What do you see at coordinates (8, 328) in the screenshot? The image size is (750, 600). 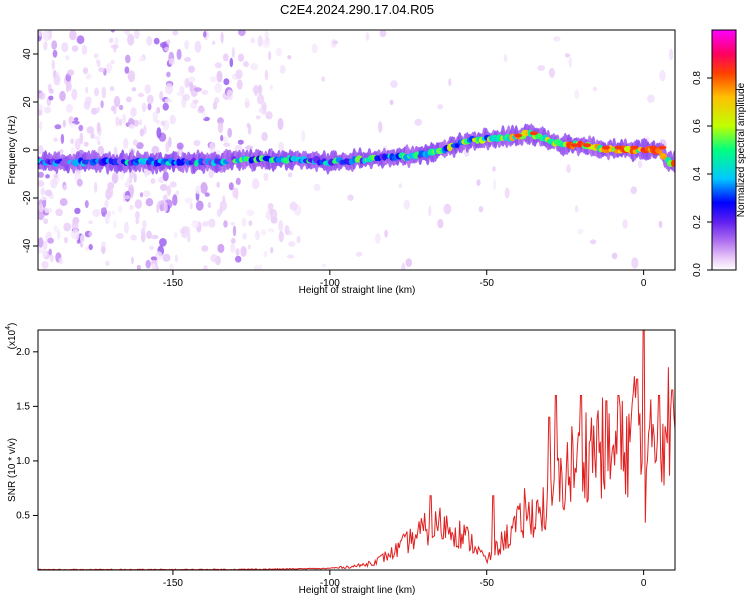 I see `snr-y-multiplier-exponent: 4` at bounding box center [8, 328].